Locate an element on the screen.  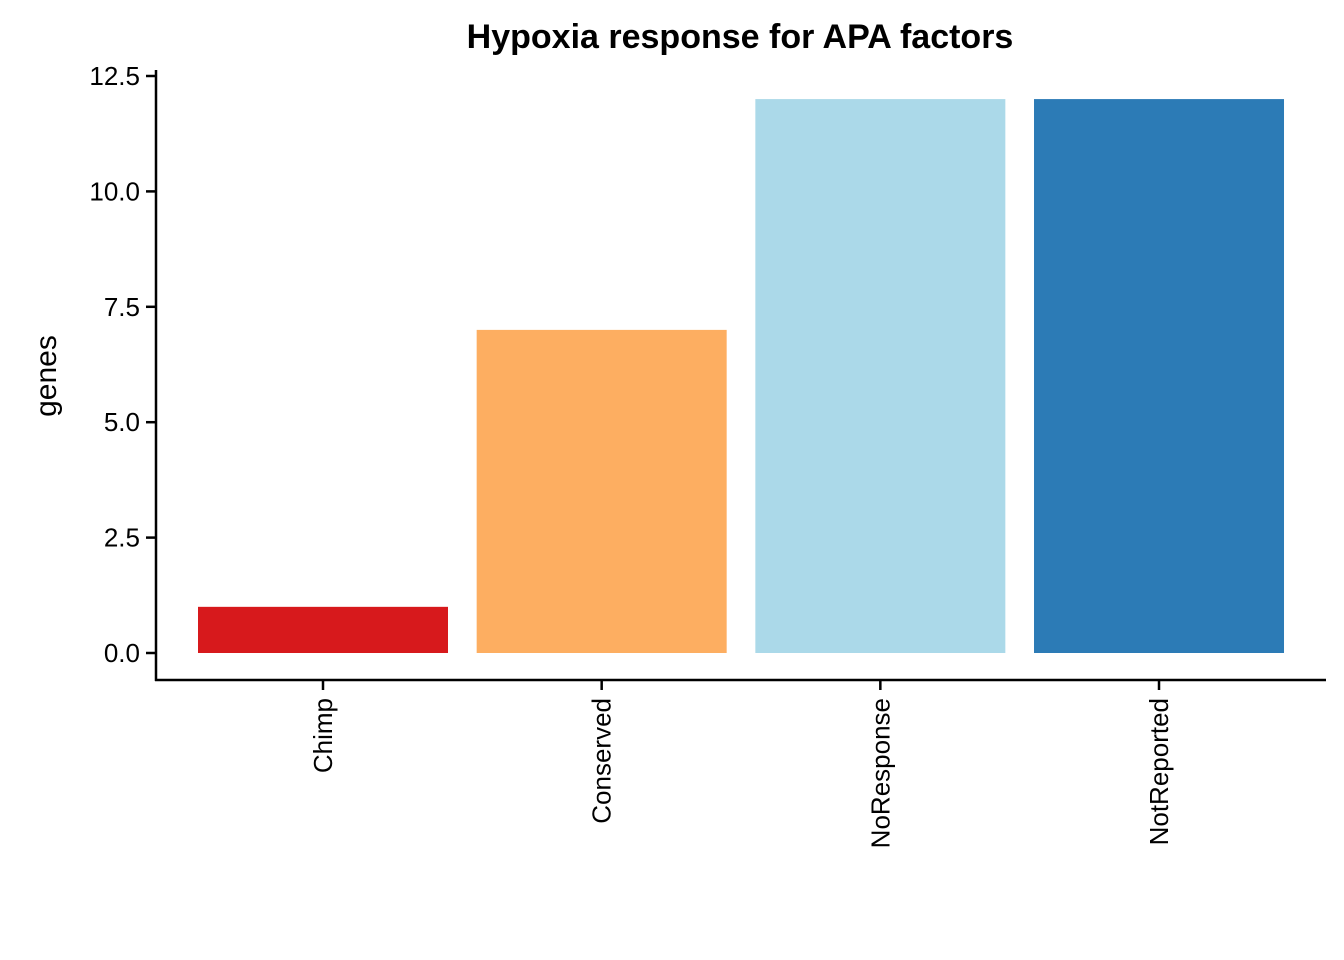
y-tick-label: 2.5 is located at coordinates (122, 538).